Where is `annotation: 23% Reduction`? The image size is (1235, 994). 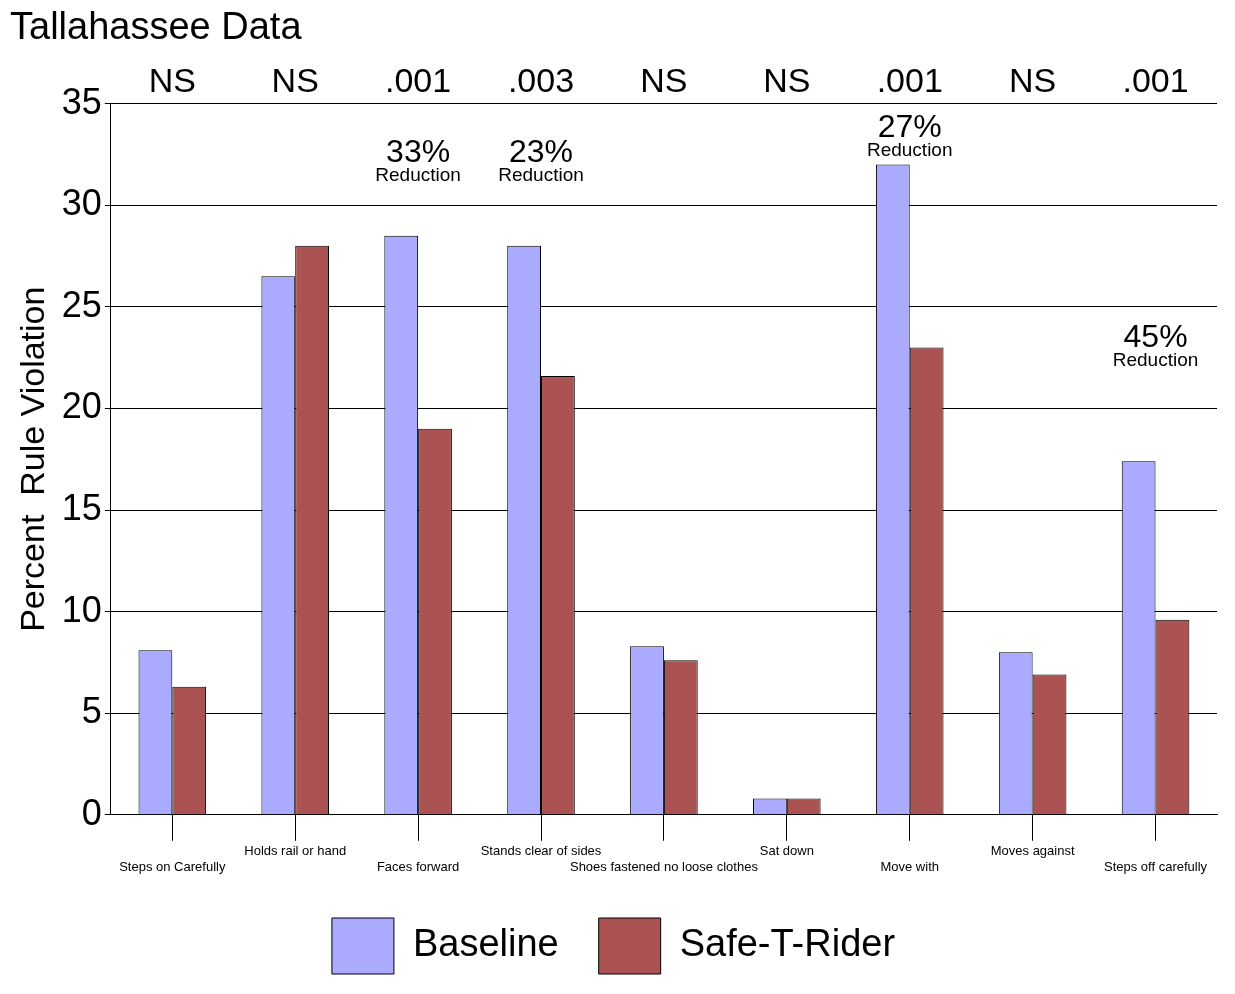 annotation: 23% Reduction is located at coordinates (541, 159).